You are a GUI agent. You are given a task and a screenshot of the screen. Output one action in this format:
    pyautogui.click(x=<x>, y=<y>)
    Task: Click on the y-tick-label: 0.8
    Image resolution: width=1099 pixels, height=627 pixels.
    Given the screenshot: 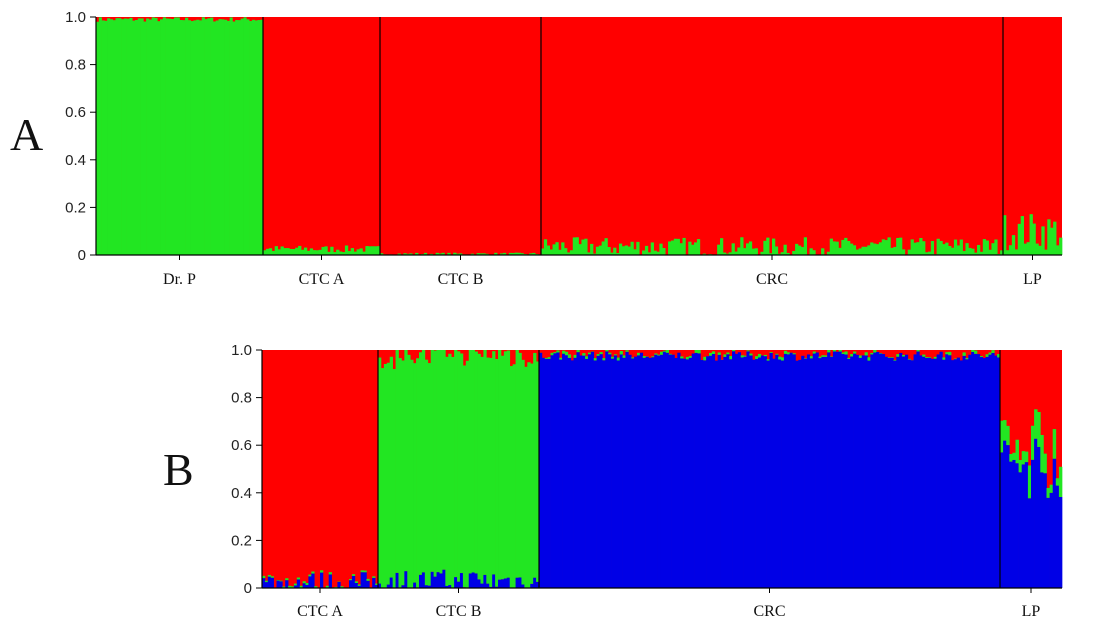 What is the action you would take?
    pyautogui.click(x=241, y=398)
    